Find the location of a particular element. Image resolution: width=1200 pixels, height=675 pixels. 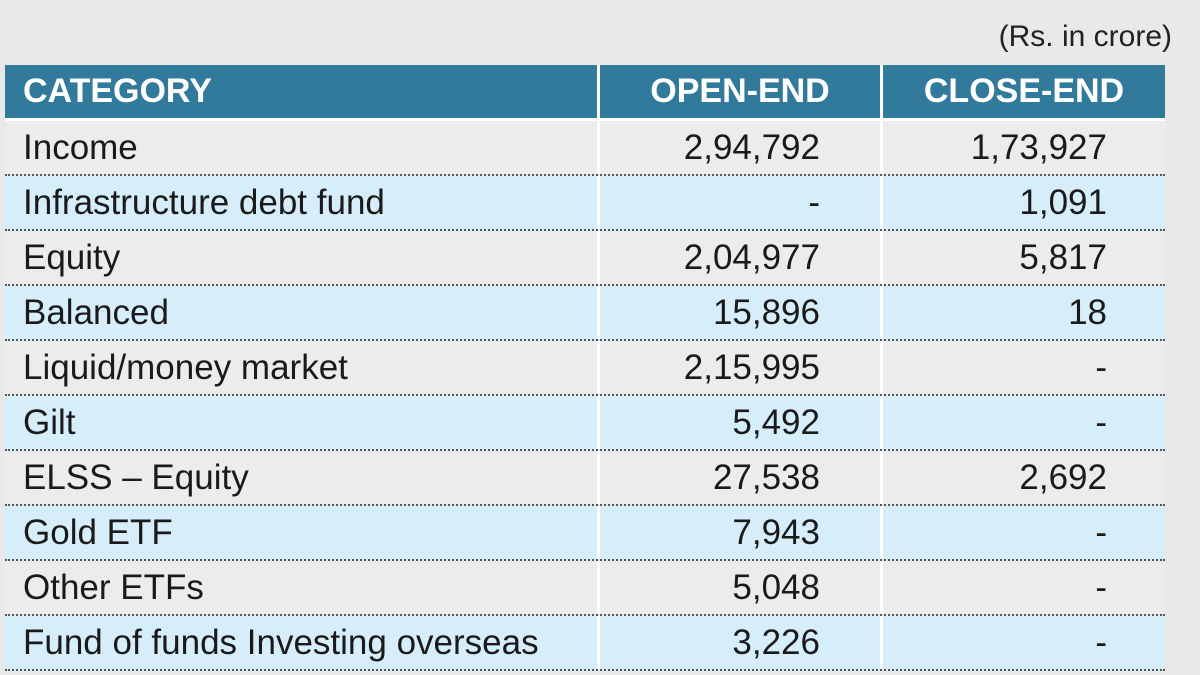

header-row: CATEGORY OPEN-END CLOSE-END is located at coordinates (585, 93).